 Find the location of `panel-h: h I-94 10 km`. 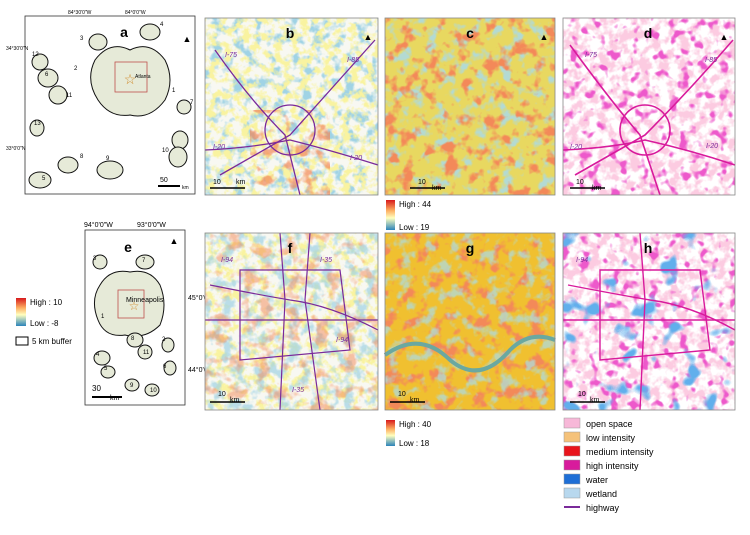

panel-h: h I-94 10 km is located at coordinates (649, 321).